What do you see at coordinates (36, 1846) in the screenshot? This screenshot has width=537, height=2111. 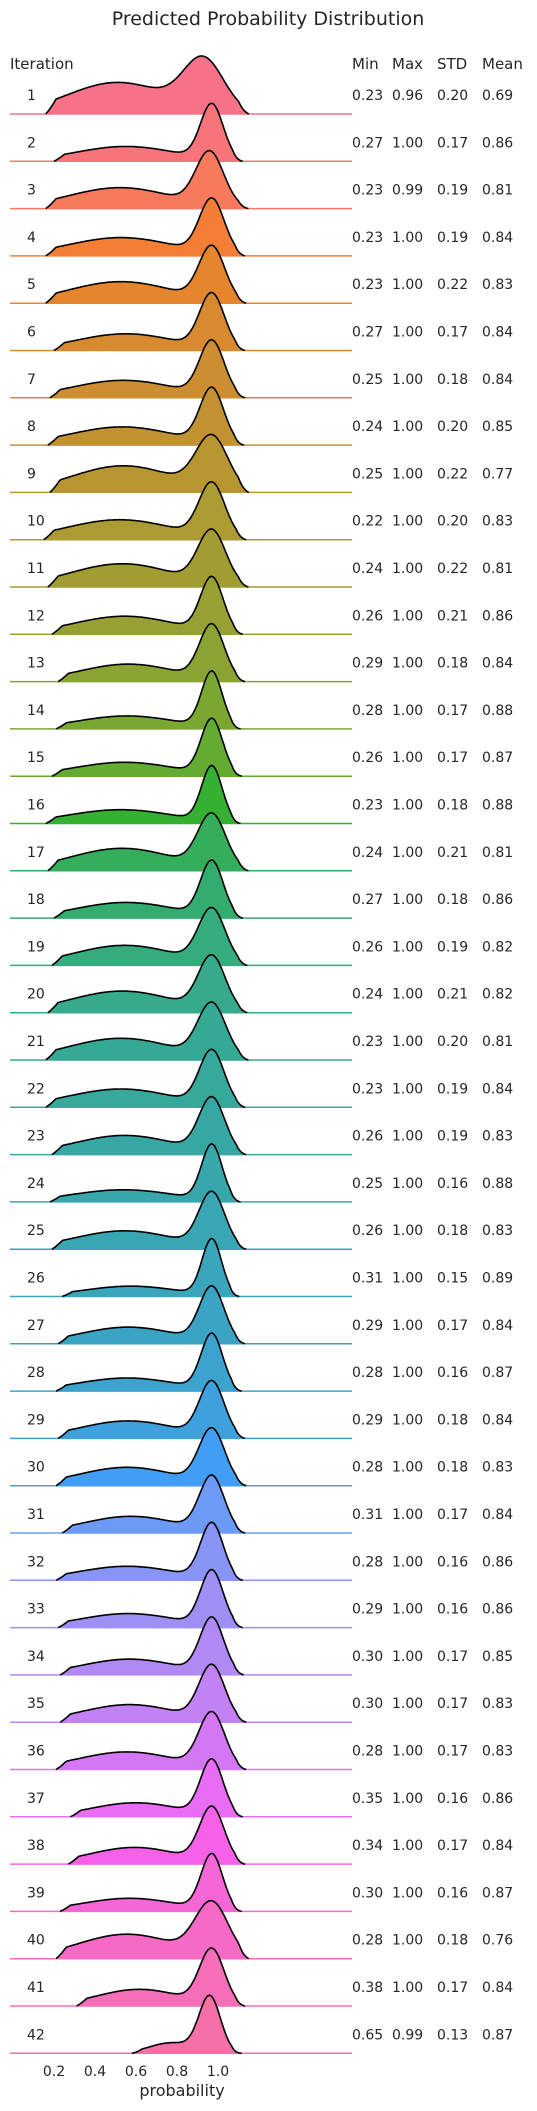 I see `iteration-label: 38` at bounding box center [36, 1846].